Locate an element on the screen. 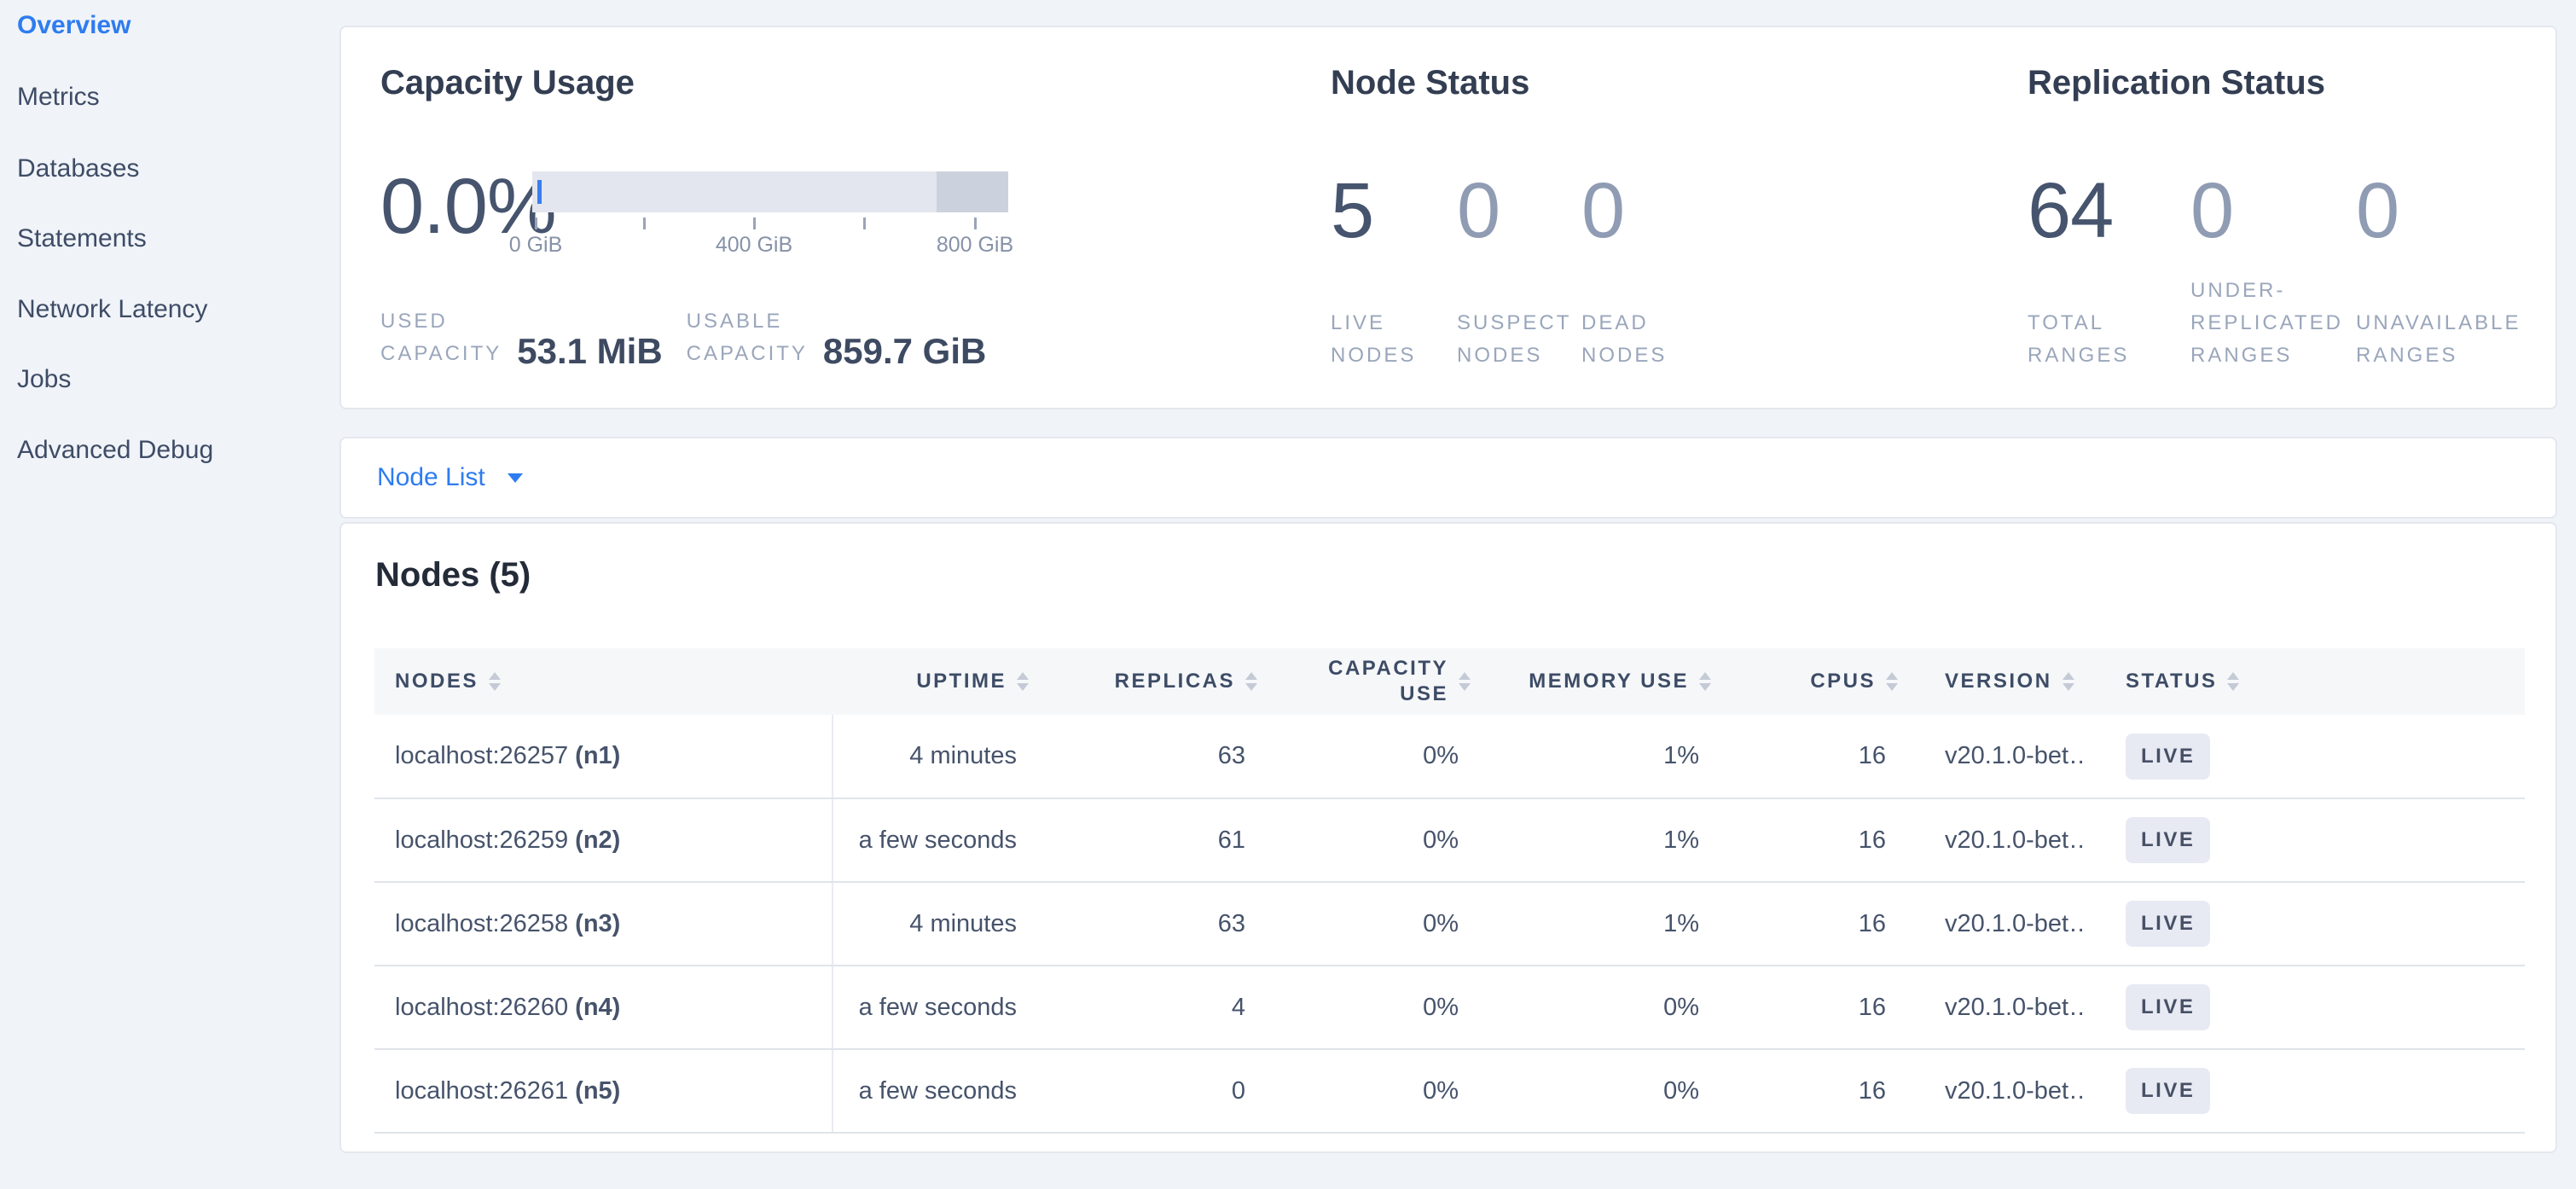 The image size is (2576, 1189). live-nodes-stat: 5 LIVE NODES is located at coordinates (1374, 267).